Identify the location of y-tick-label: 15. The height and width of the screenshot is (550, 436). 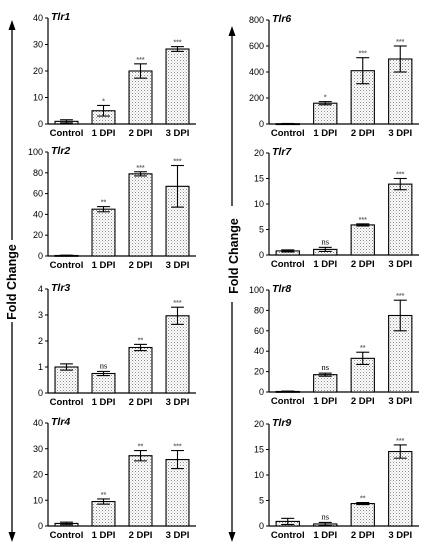
(259, 179).